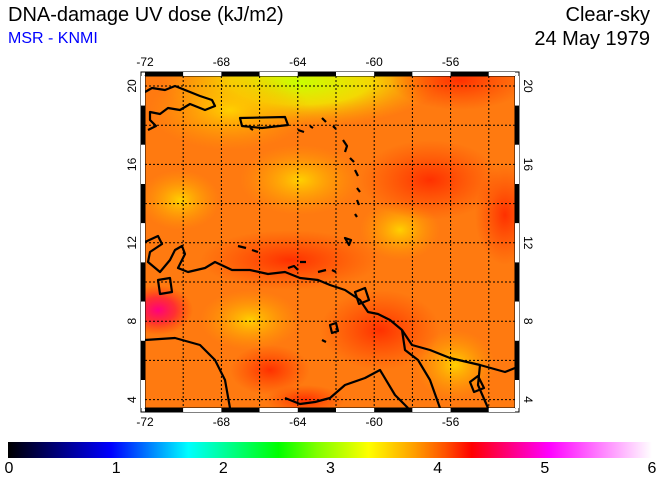 The image size is (660, 480). Describe the element at coordinates (264, 122) in the screenshot. I see `coast-puerto-rico` at that location.